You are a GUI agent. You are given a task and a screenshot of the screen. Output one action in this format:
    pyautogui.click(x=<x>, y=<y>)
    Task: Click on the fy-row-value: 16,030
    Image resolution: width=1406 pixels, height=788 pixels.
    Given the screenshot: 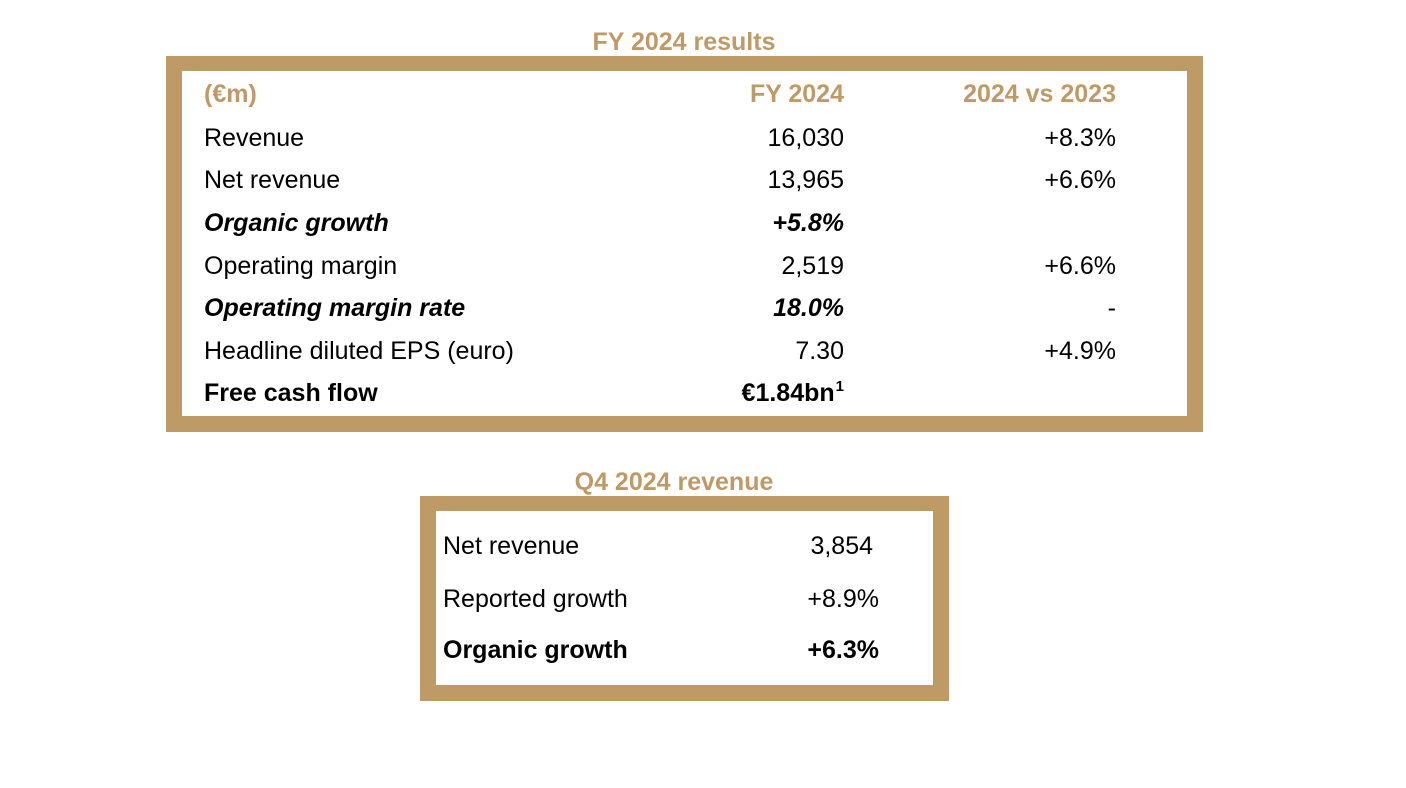 What is the action you would take?
    pyautogui.click(x=805, y=138)
    